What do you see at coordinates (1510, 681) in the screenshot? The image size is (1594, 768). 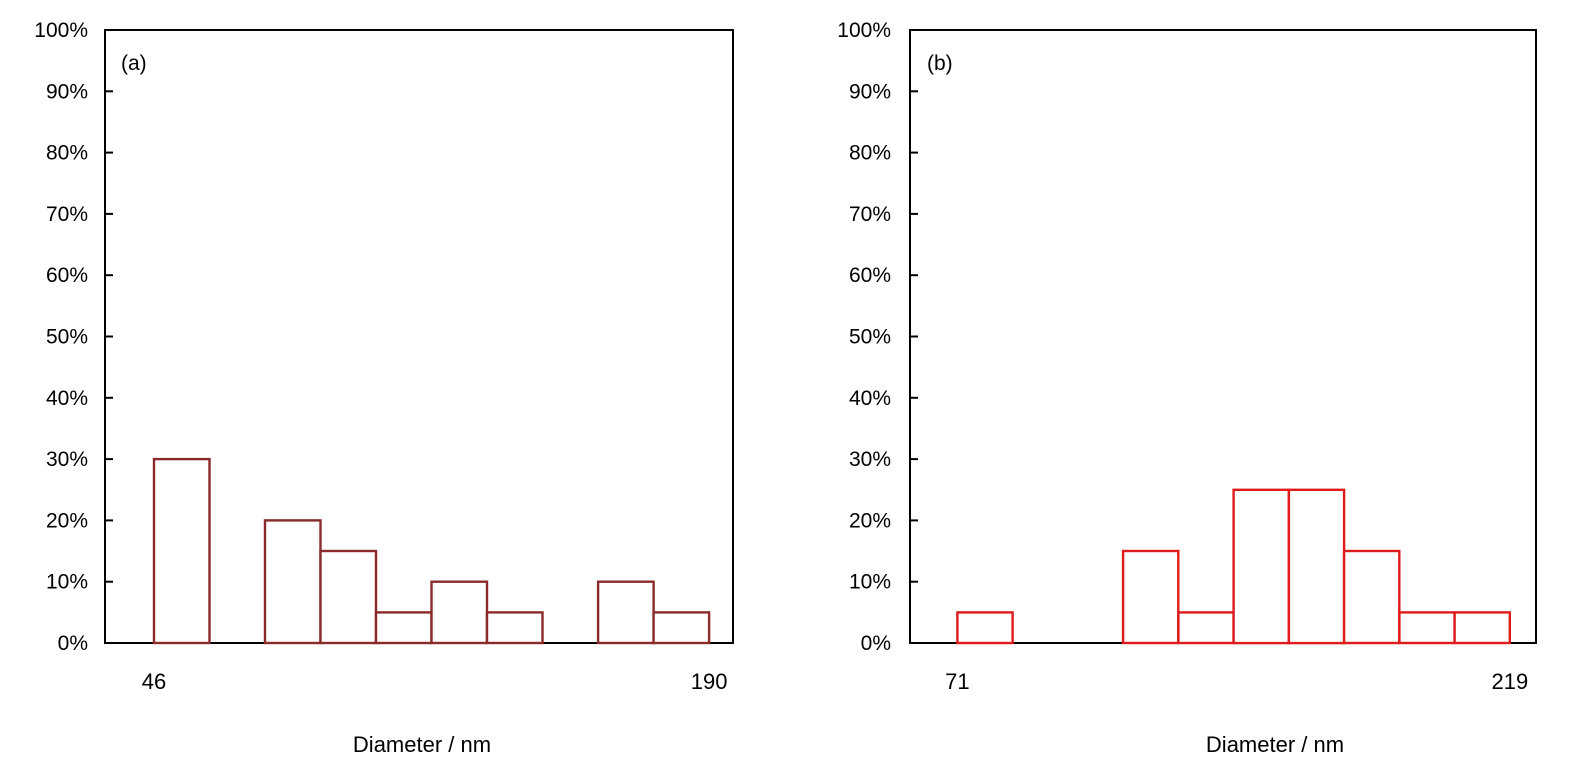 I see `x-tick-label: 219` at bounding box center [1510, 681].